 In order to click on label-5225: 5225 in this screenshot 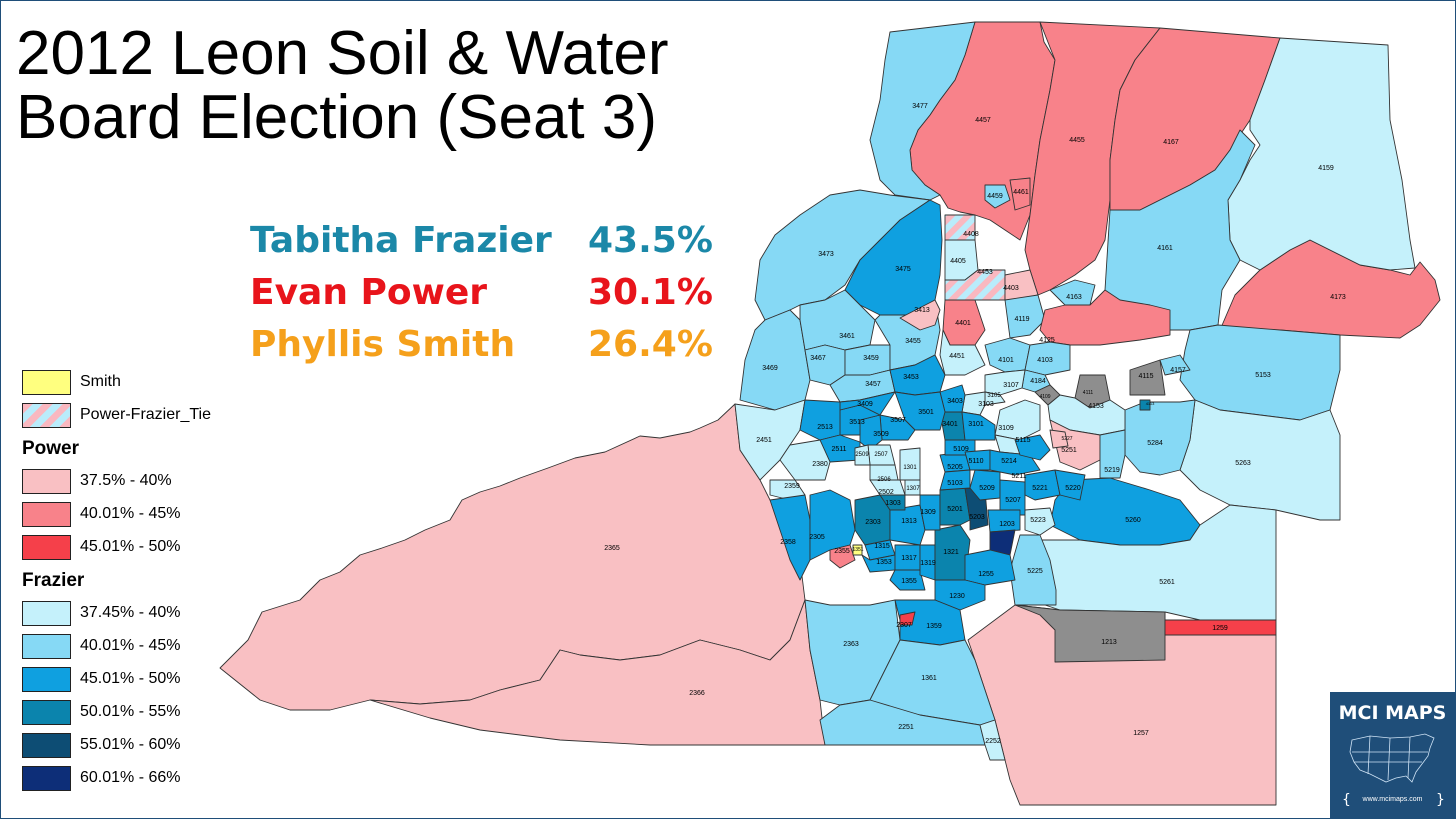, I will do `click(1035, 571)`.